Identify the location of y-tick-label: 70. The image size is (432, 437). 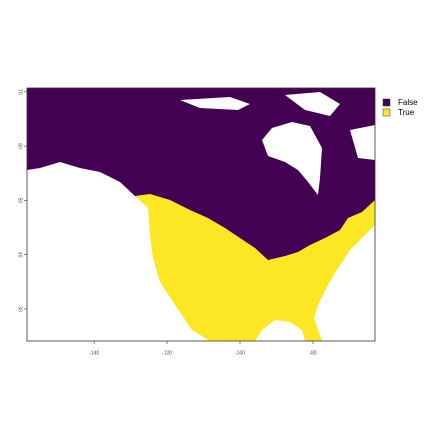
(20, 92).